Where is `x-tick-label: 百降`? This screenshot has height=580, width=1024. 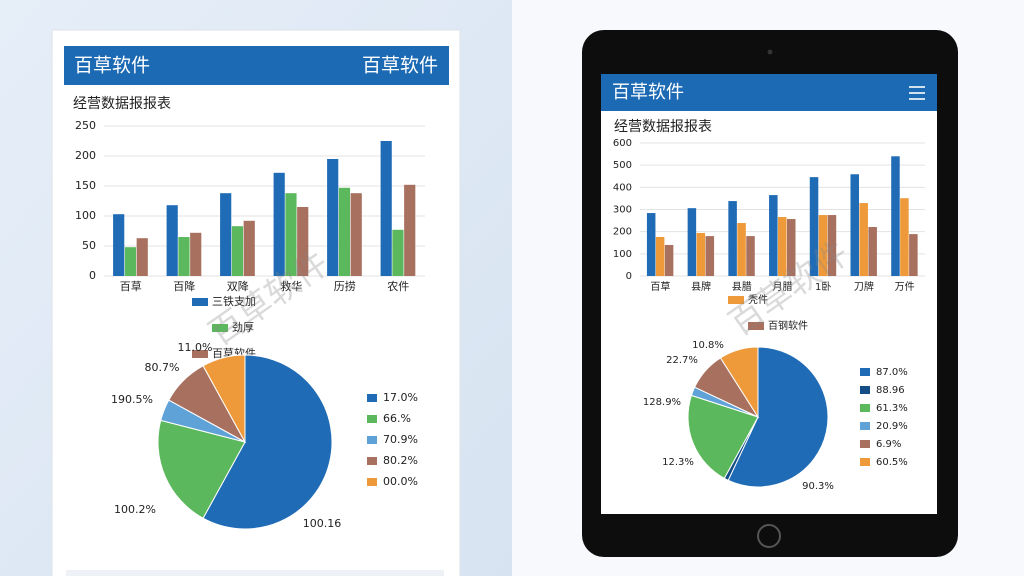
x-tick-label: 百降 is located at coordinates (184, 286).